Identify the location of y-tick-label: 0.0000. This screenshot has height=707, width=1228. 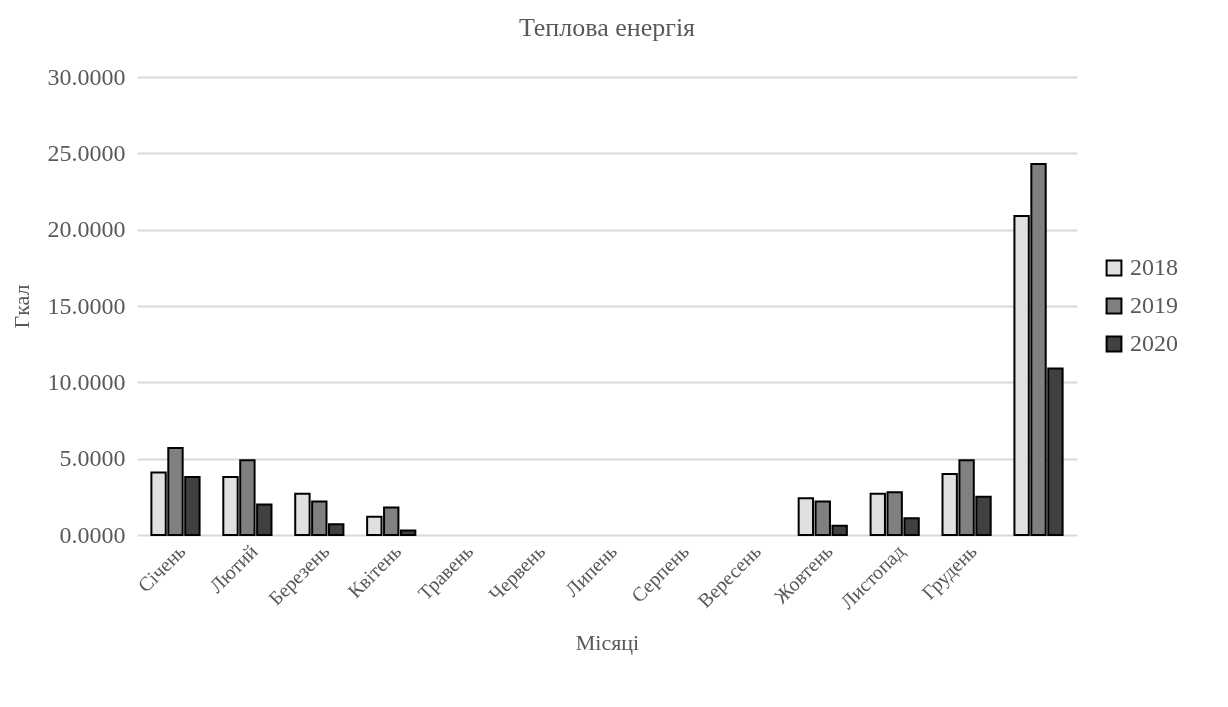
(92, 534).